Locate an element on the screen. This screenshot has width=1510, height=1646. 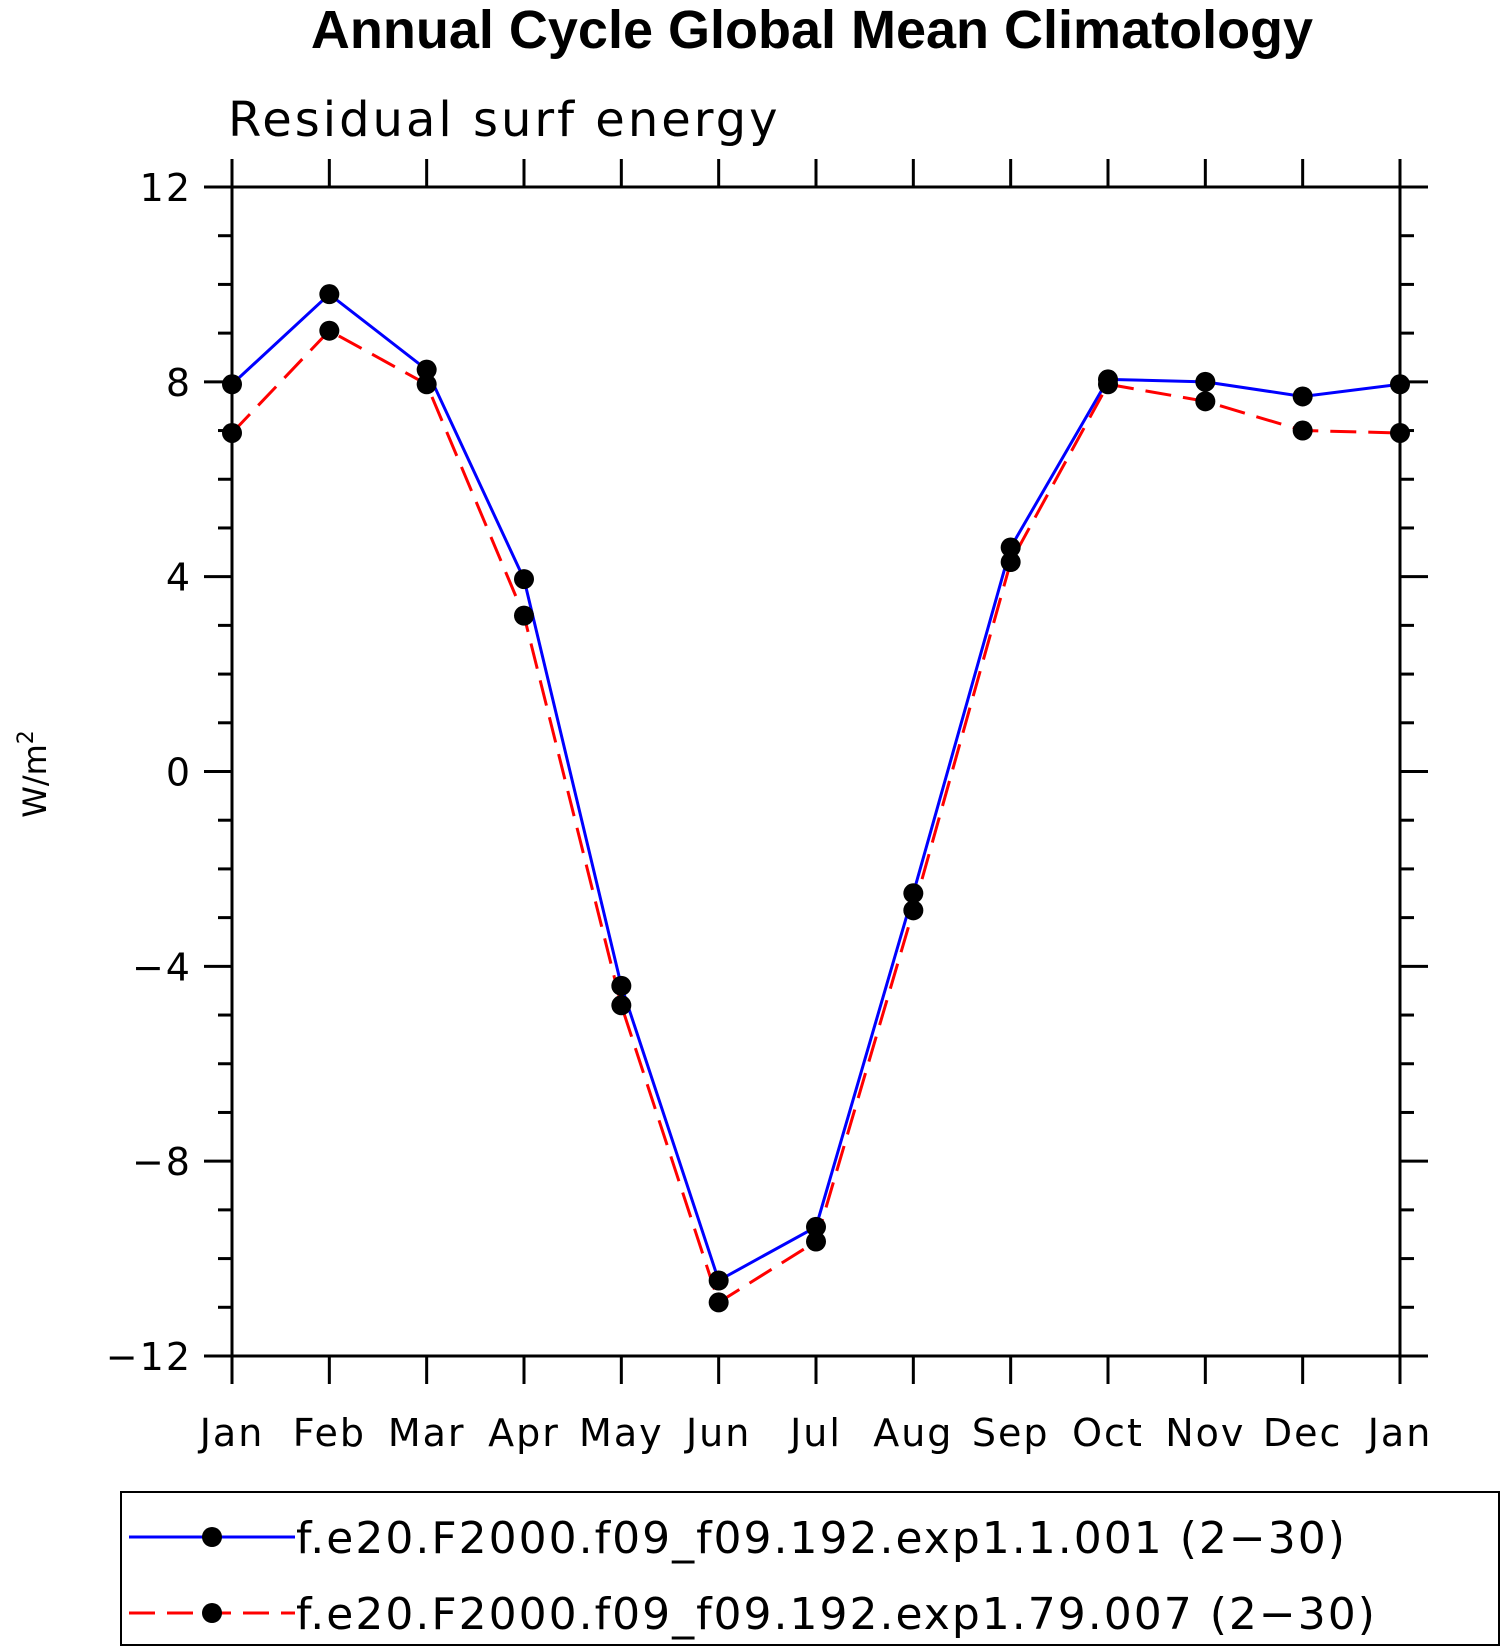
x-tick-label: Mar is located at coordinates (427, 1433).